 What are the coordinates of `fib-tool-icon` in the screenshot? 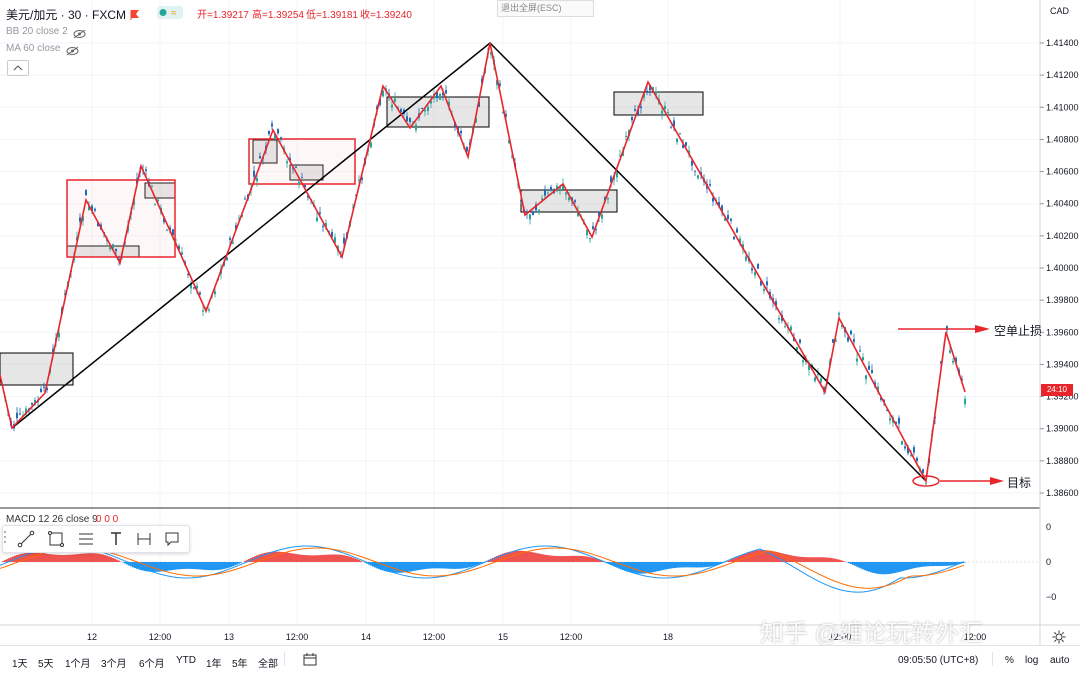 It's located at (86, 539).